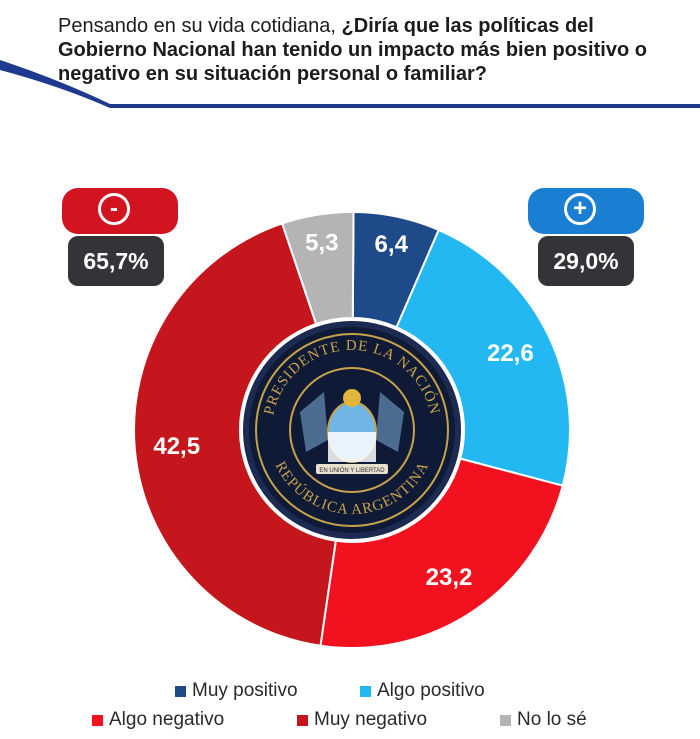 This screenshot has height=739, width=700. What do you see at coordinates (586, 261) in the screenshot?
I see `positive-total: 29,0%` at bounding box center [586, 261].